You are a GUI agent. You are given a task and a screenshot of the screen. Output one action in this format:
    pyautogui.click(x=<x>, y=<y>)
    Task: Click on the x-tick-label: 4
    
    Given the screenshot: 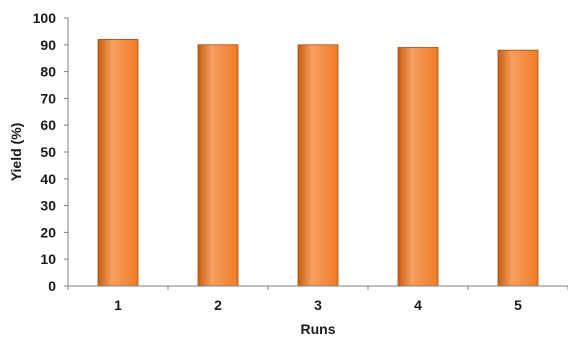 What is the action you would take?
    pyautogui.click(x=418, y=305)
    